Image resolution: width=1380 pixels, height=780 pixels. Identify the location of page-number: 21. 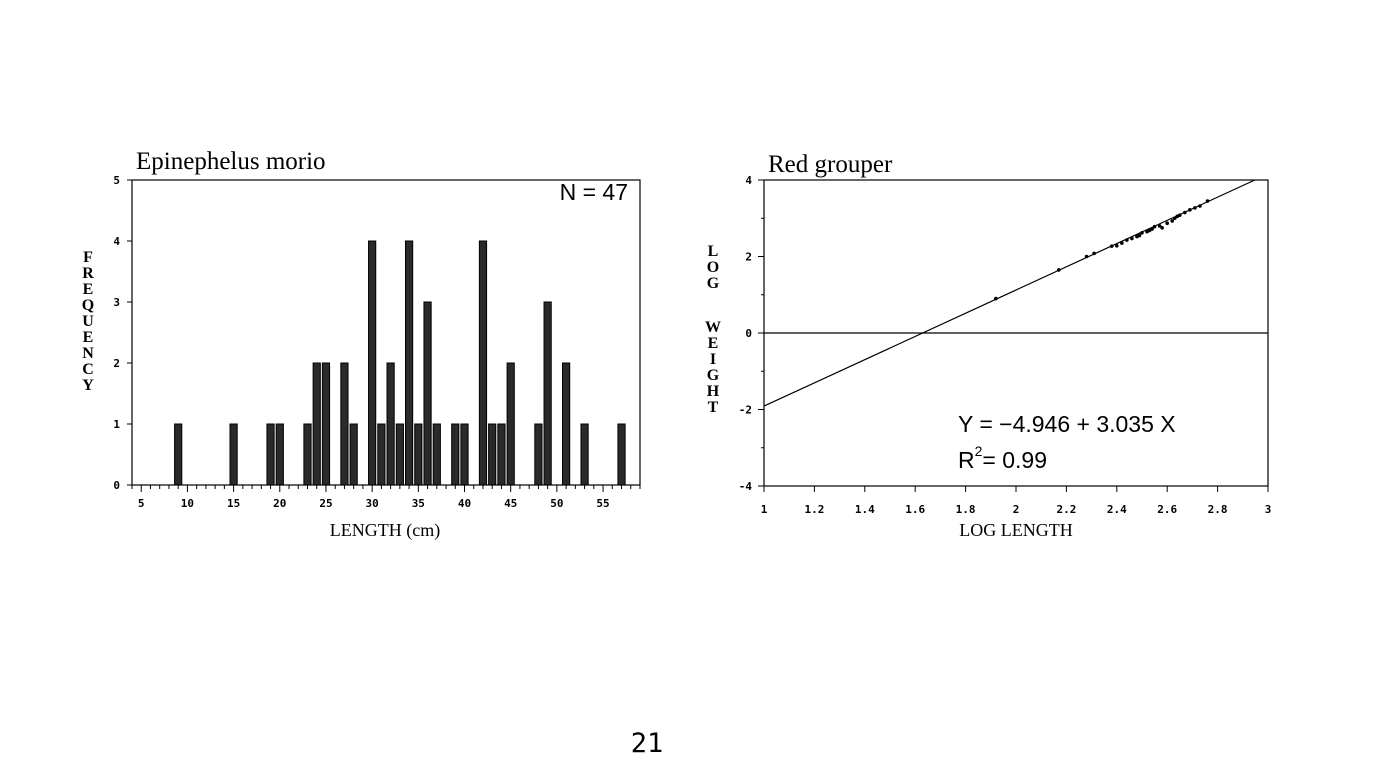
(647, 743).